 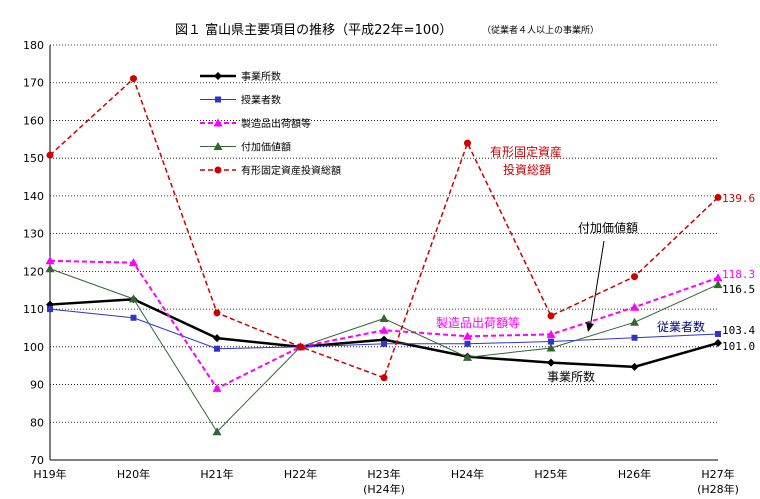 I want to click on legend-label: 付加価値額, so click(x=266, y=147).